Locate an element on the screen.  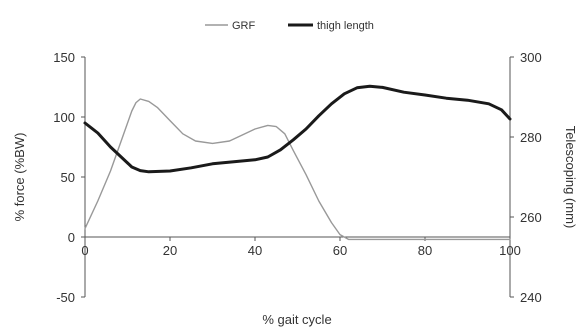
y2-axis-title: Telescoping (mm) is located at coordinates (570, 177).